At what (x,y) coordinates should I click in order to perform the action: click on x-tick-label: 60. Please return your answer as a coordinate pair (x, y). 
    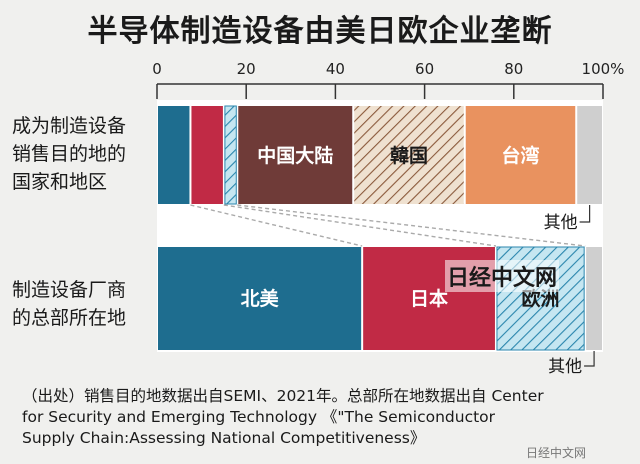
    Looking at the image, I should click on (424, 69).